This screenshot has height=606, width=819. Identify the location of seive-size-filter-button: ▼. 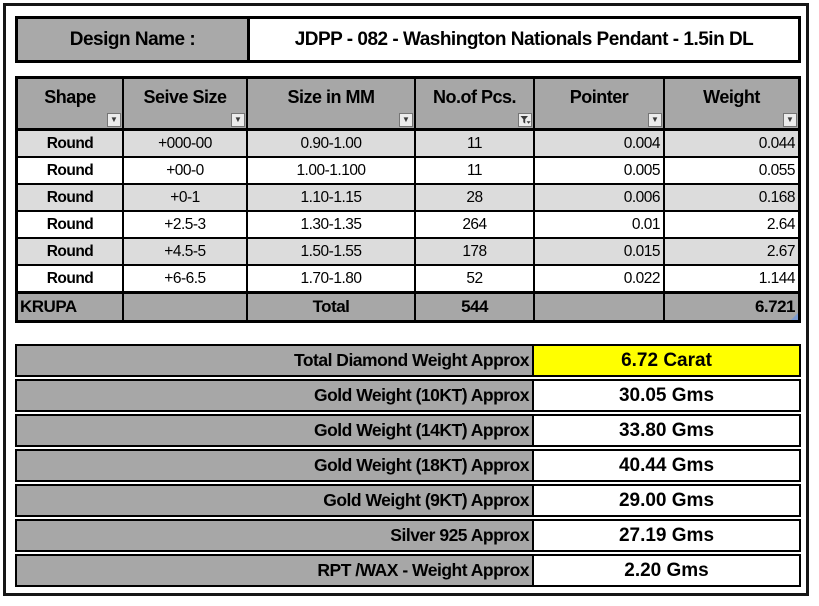
(238, 120).